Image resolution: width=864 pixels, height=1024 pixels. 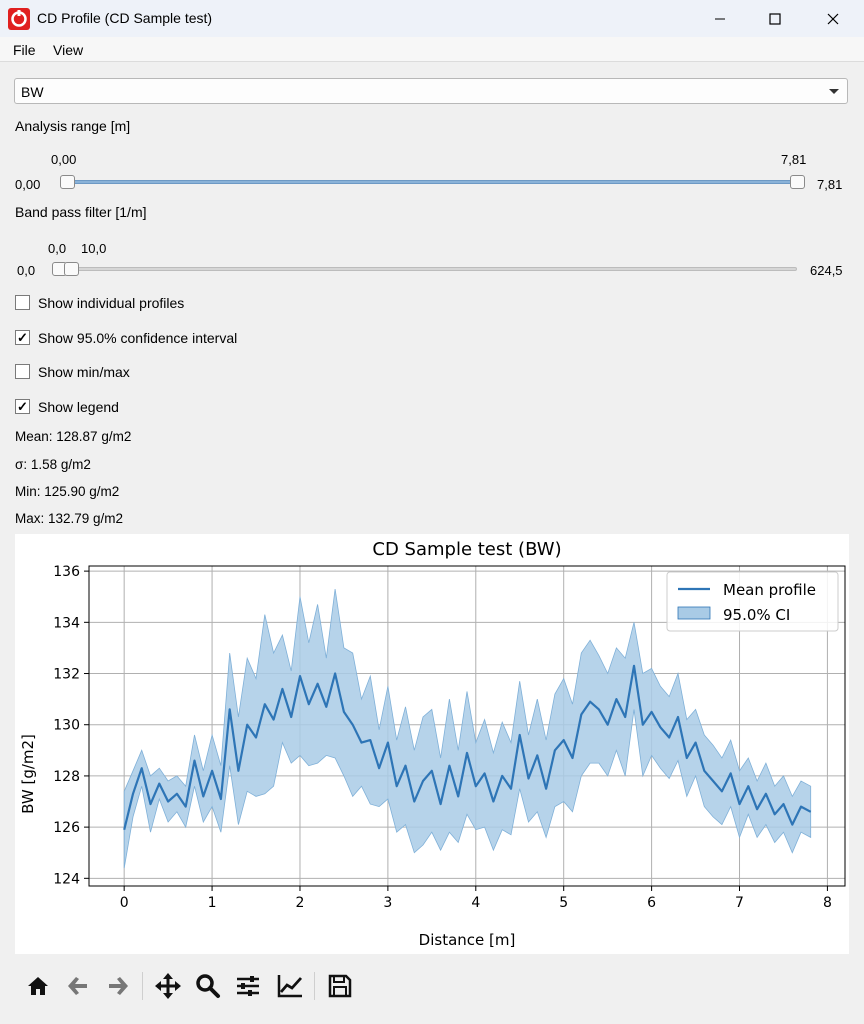 What do you see at coordinates (66, 726) in the screenshot?
I see `y-tick-label: 130` at bounding box center [66, 726].